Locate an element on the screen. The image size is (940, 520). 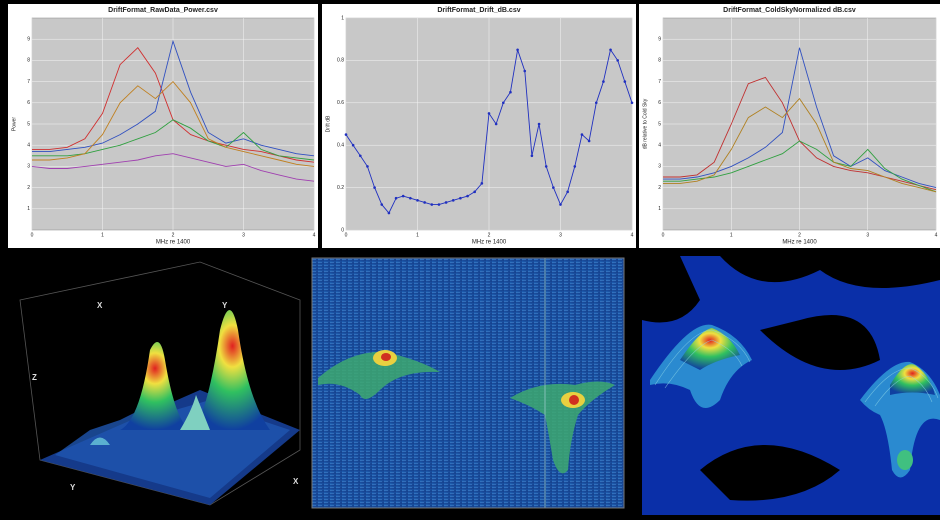
axis-label: Z is located at coordinates (34, 377).